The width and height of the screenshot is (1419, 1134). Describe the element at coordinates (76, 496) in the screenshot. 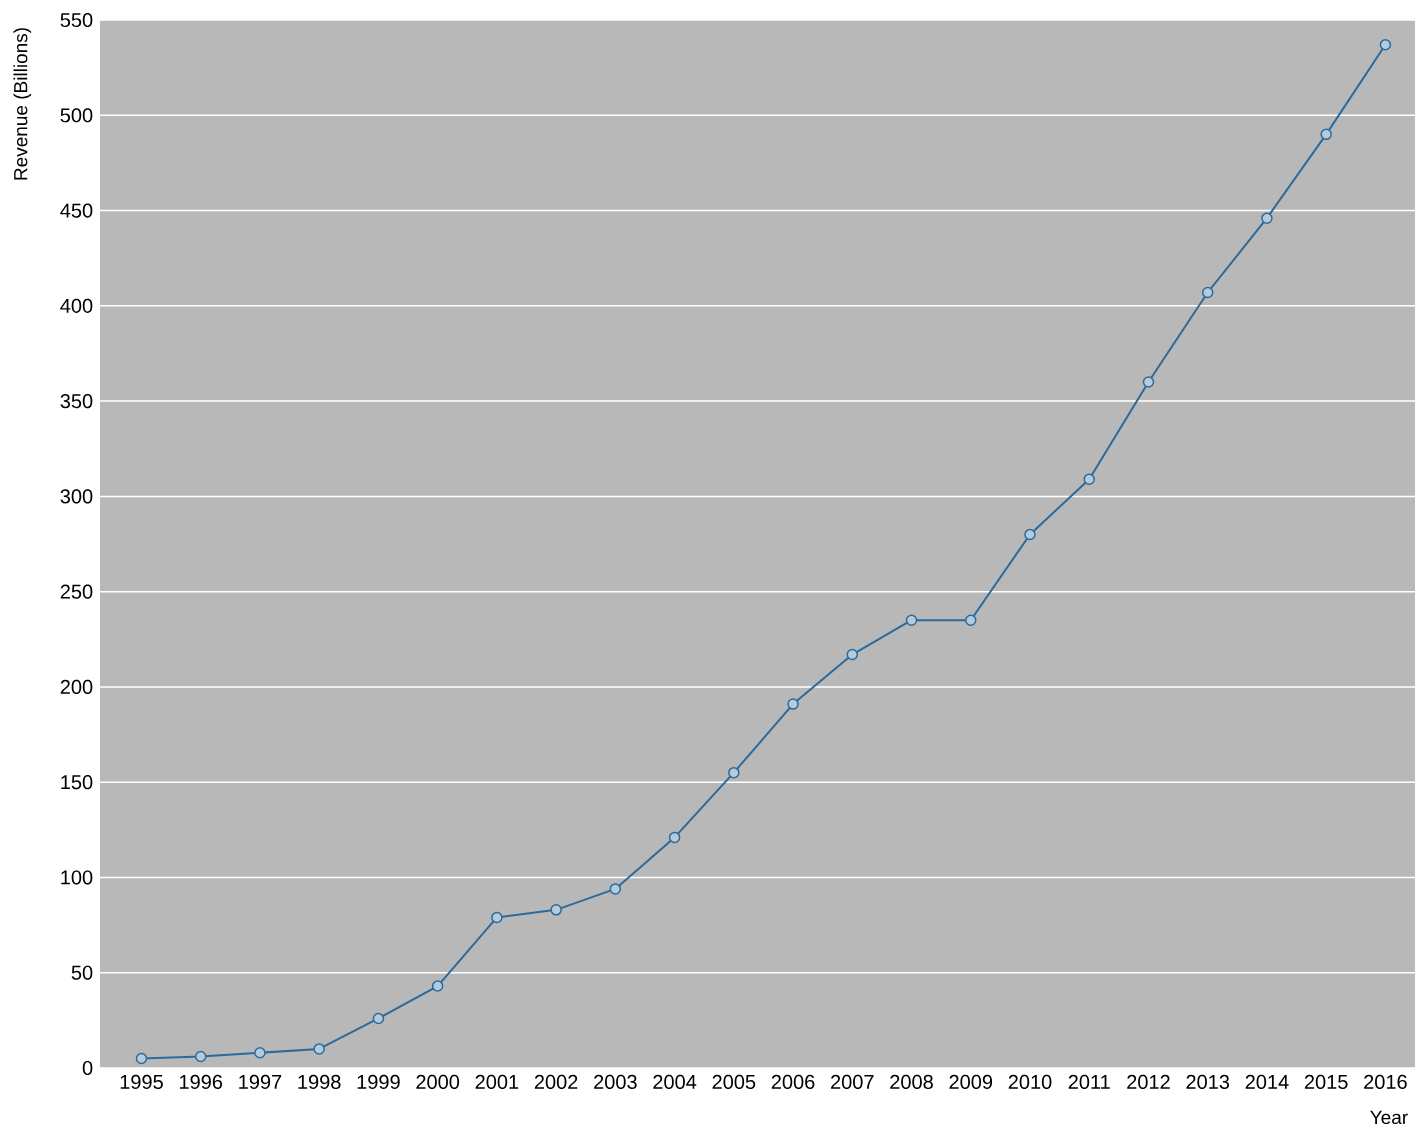

I see `y-tick-label: 300` at that location.